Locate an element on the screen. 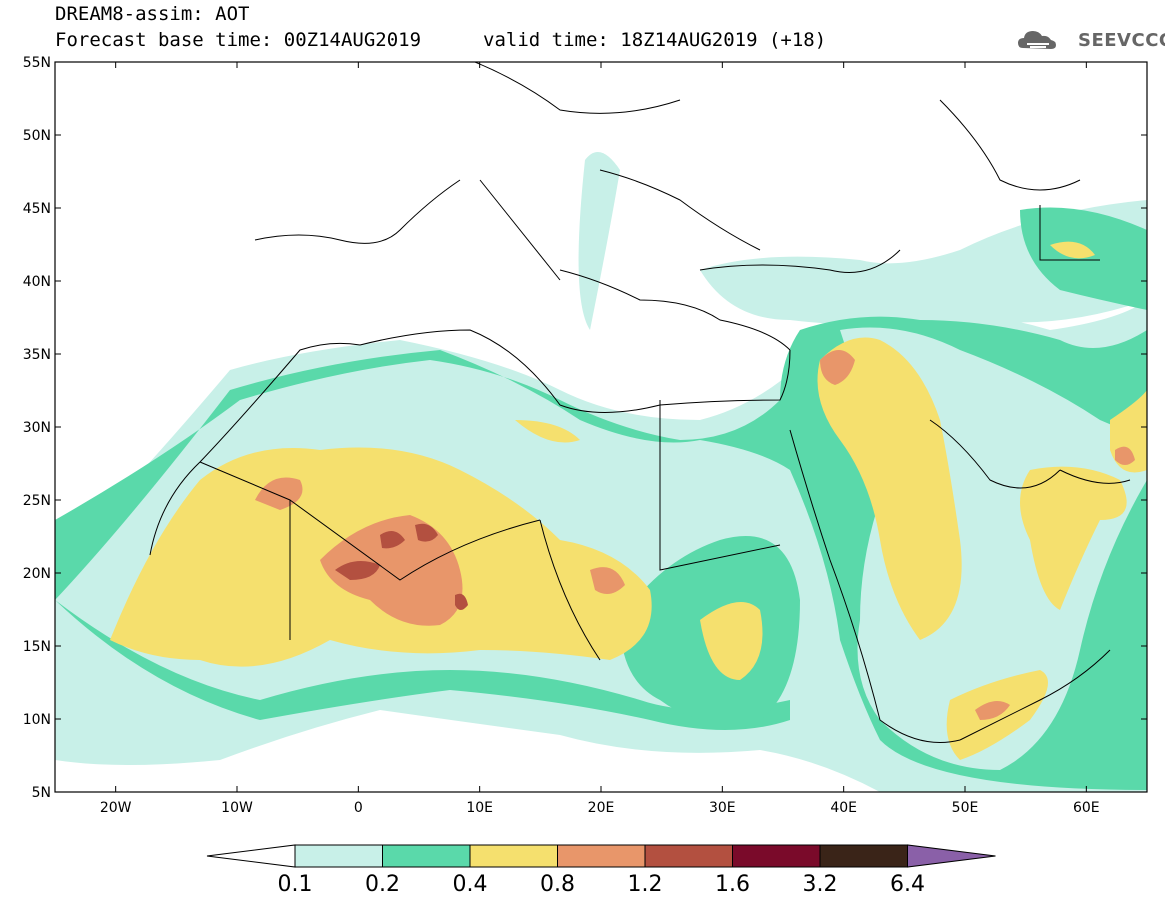 The image size is (1165, 905). logo-text: SEEVCCC is located at coordinates (1121, 40).